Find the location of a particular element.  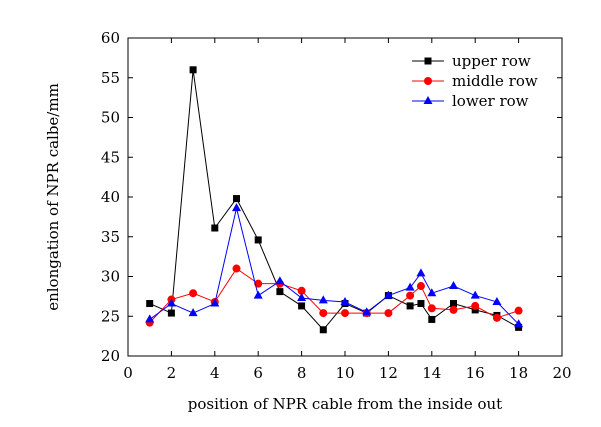

series-line-middle-row is located at coordinates (334, 295).